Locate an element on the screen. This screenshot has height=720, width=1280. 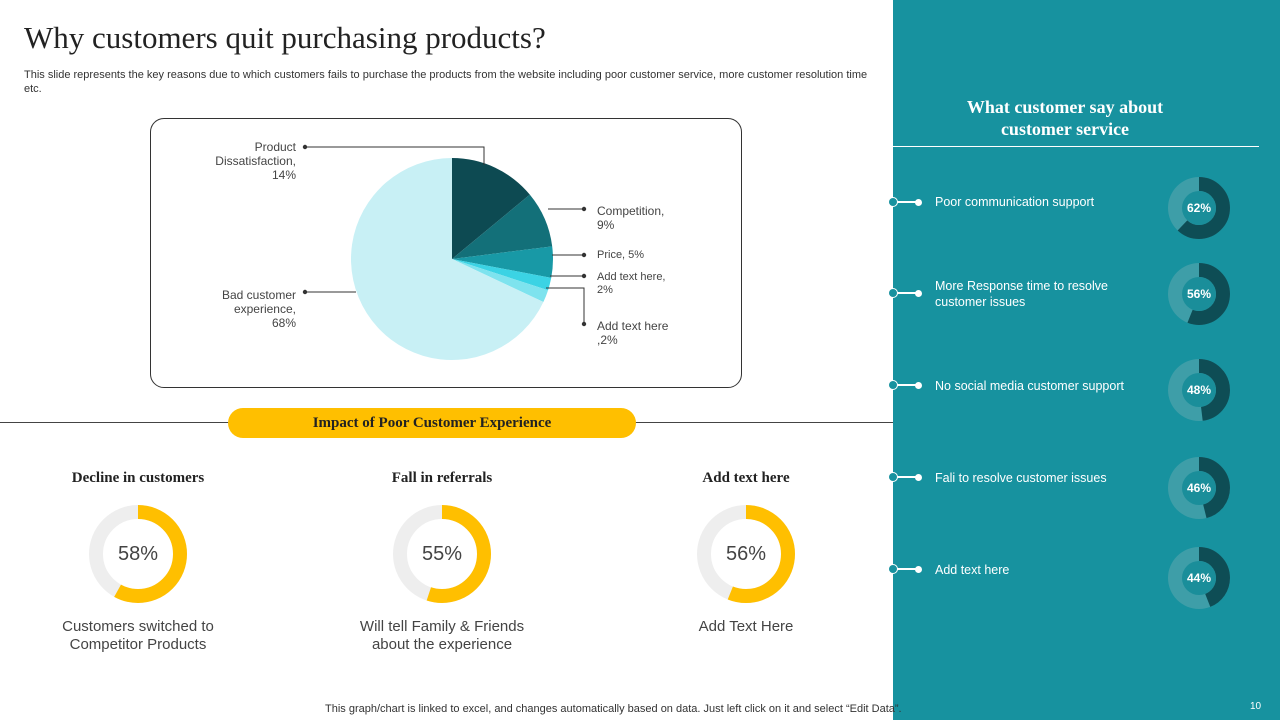
panel-item-text: Poor communication support is located at coordinates (1015, 202).